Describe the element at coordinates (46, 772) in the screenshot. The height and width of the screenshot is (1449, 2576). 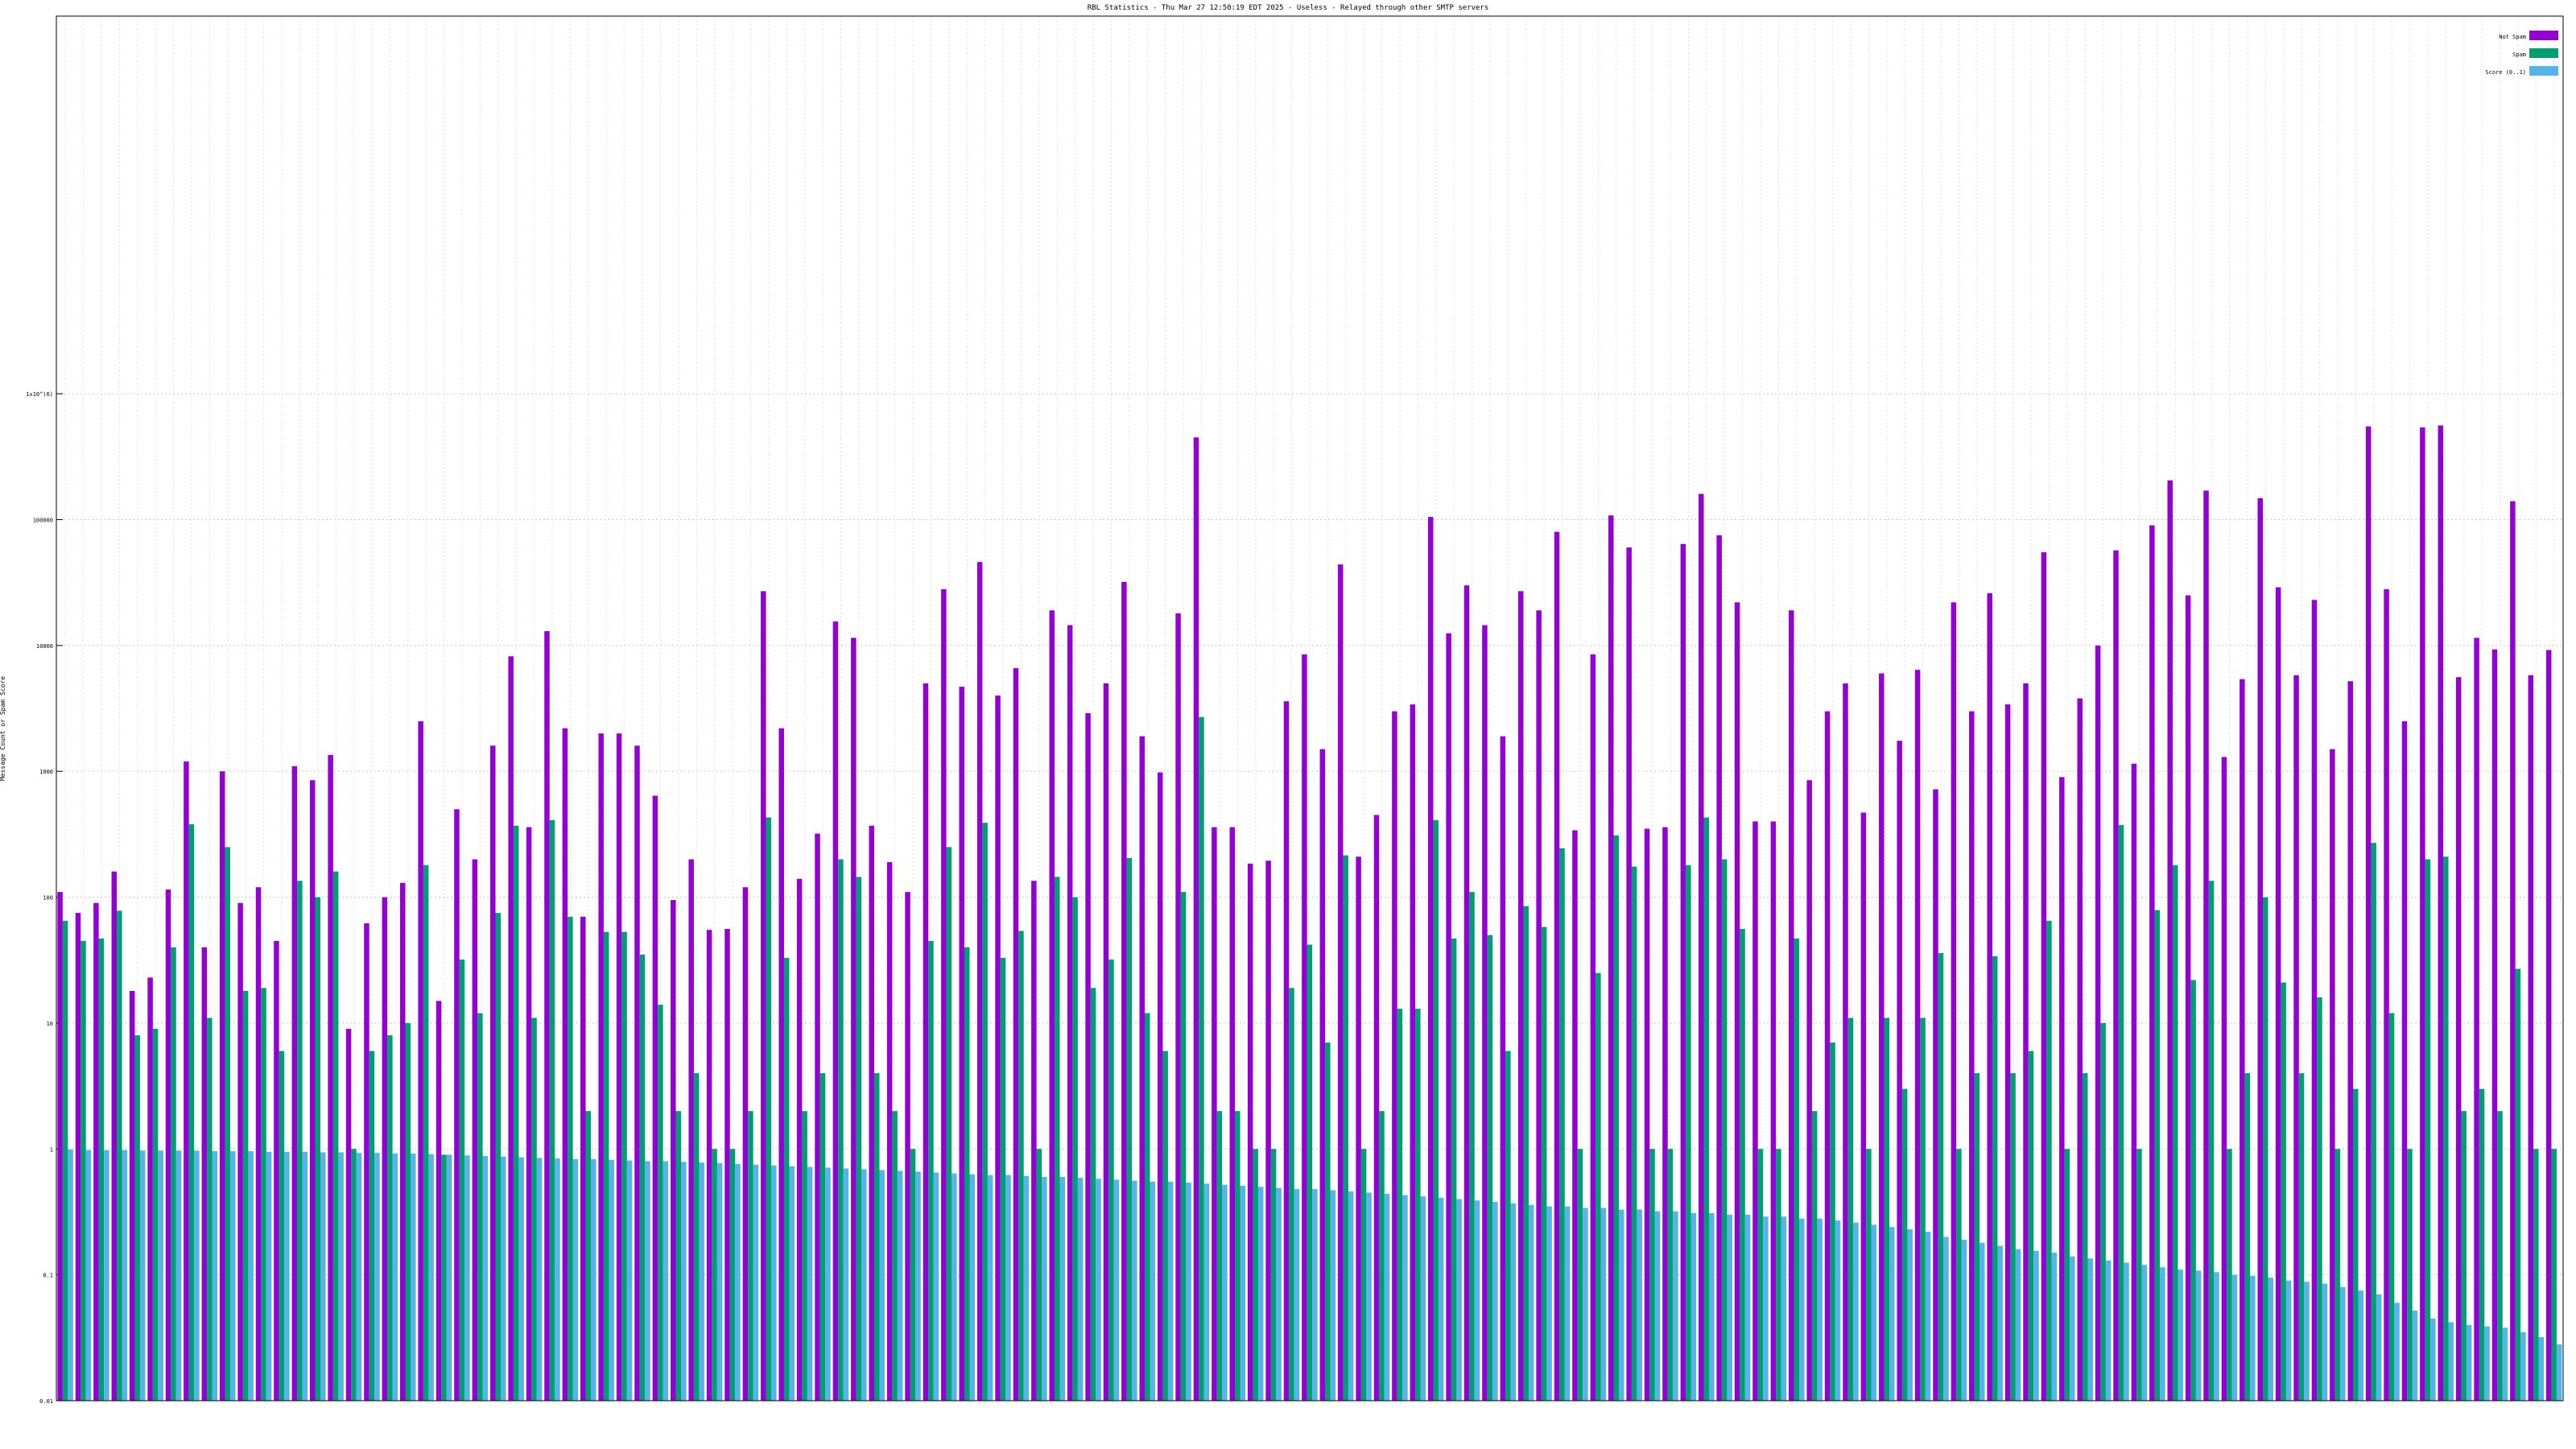
I see `y-tick-label: 1000` at that location.